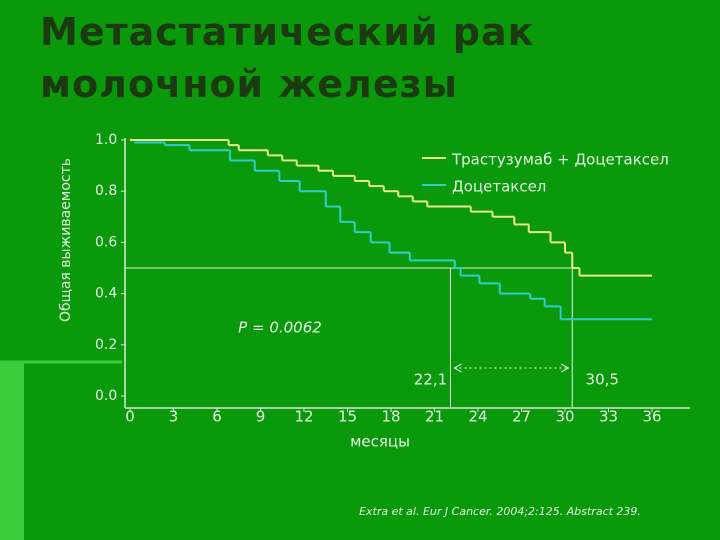 This screenshot has height=540, width=720. Describe the element at coordinates (106, 345) in the screenshot. I see `y-tick-label: 0.2` at that location.